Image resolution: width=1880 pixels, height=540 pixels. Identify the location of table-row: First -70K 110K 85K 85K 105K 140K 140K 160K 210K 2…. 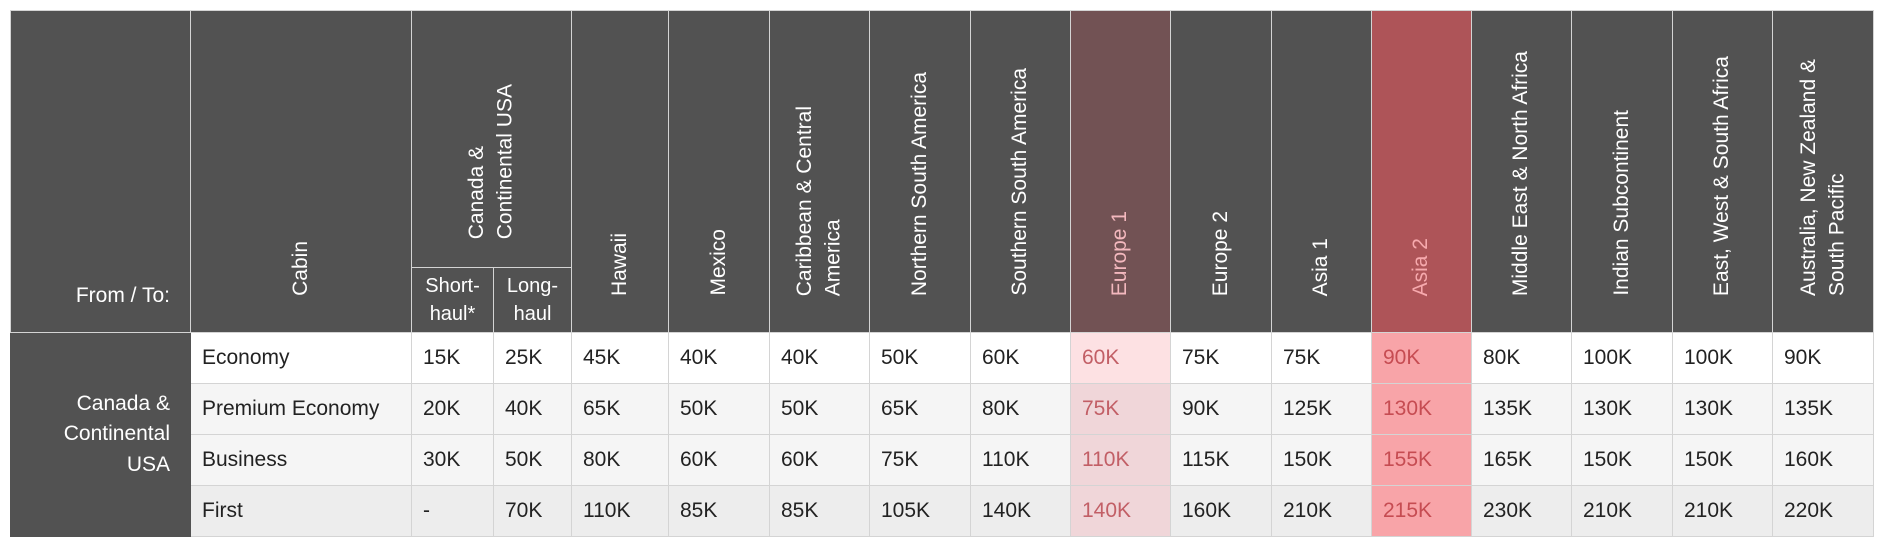
(942, 511).